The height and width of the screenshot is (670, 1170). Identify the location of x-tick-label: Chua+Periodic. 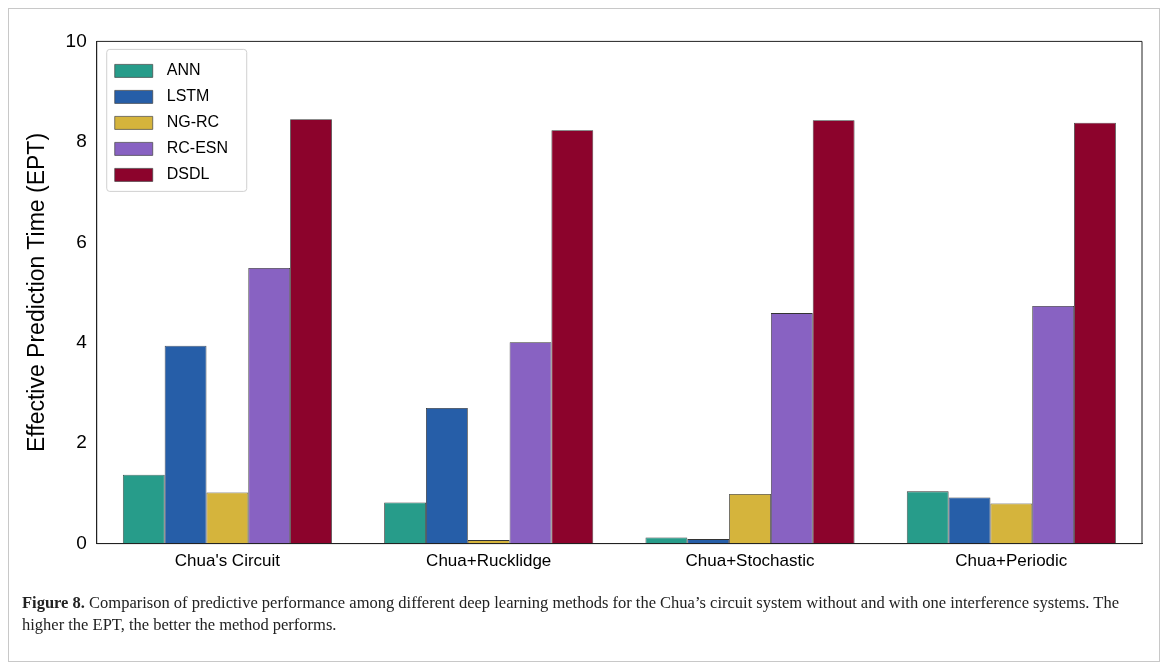
(1011, 561).